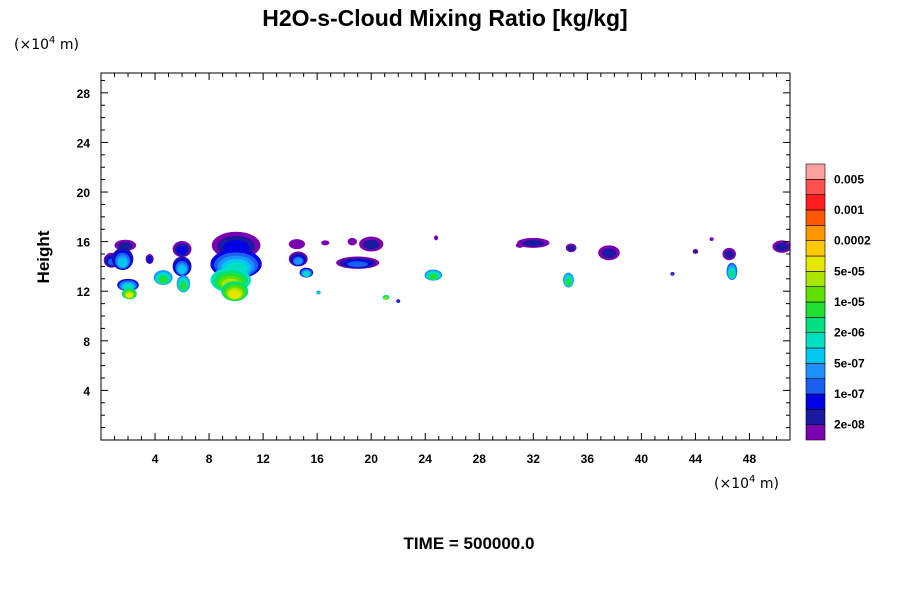  What do you see at coordinates (31, 45) in the screenshot?
I see `y-unit-prefix: (×10` at bounding box center [31, 45].